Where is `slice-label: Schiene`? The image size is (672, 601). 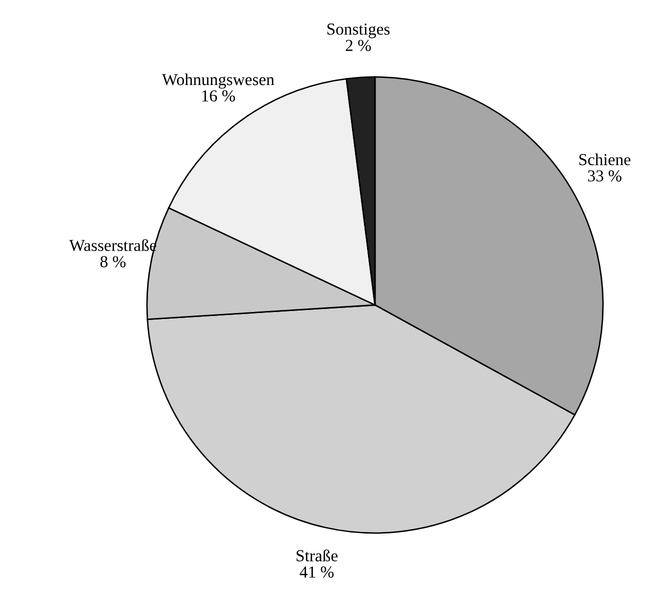 slice-label: Schiene is located at coordinates (604, 160).